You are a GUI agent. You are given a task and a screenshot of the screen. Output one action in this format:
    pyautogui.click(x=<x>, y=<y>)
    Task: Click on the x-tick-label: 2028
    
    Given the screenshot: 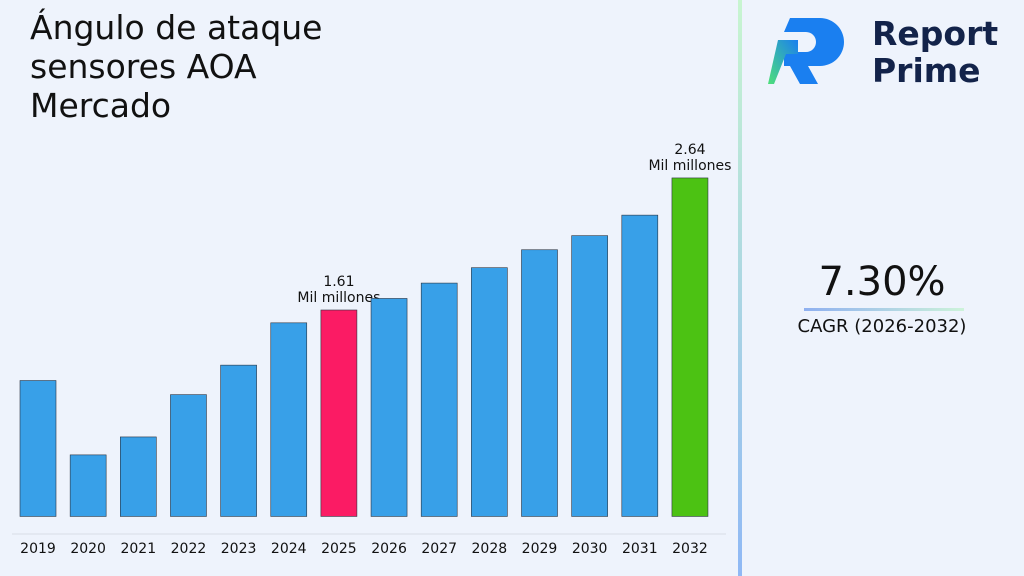 What is the action you would take?
    pyautogui.click(x=490, y=549)
    